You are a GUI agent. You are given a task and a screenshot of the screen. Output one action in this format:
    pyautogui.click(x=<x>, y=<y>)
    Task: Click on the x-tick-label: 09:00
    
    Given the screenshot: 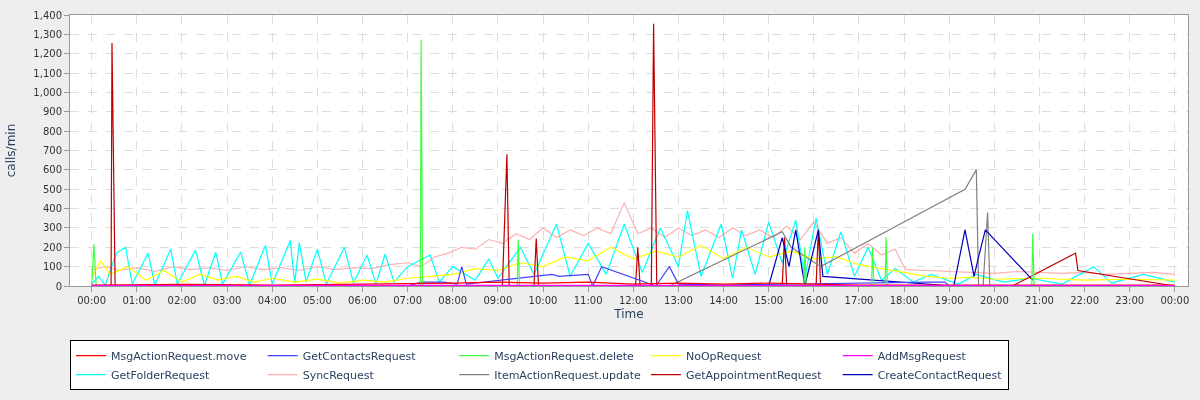 What is the action you would take?
    pyautogui.click(x=498, y=300)
    